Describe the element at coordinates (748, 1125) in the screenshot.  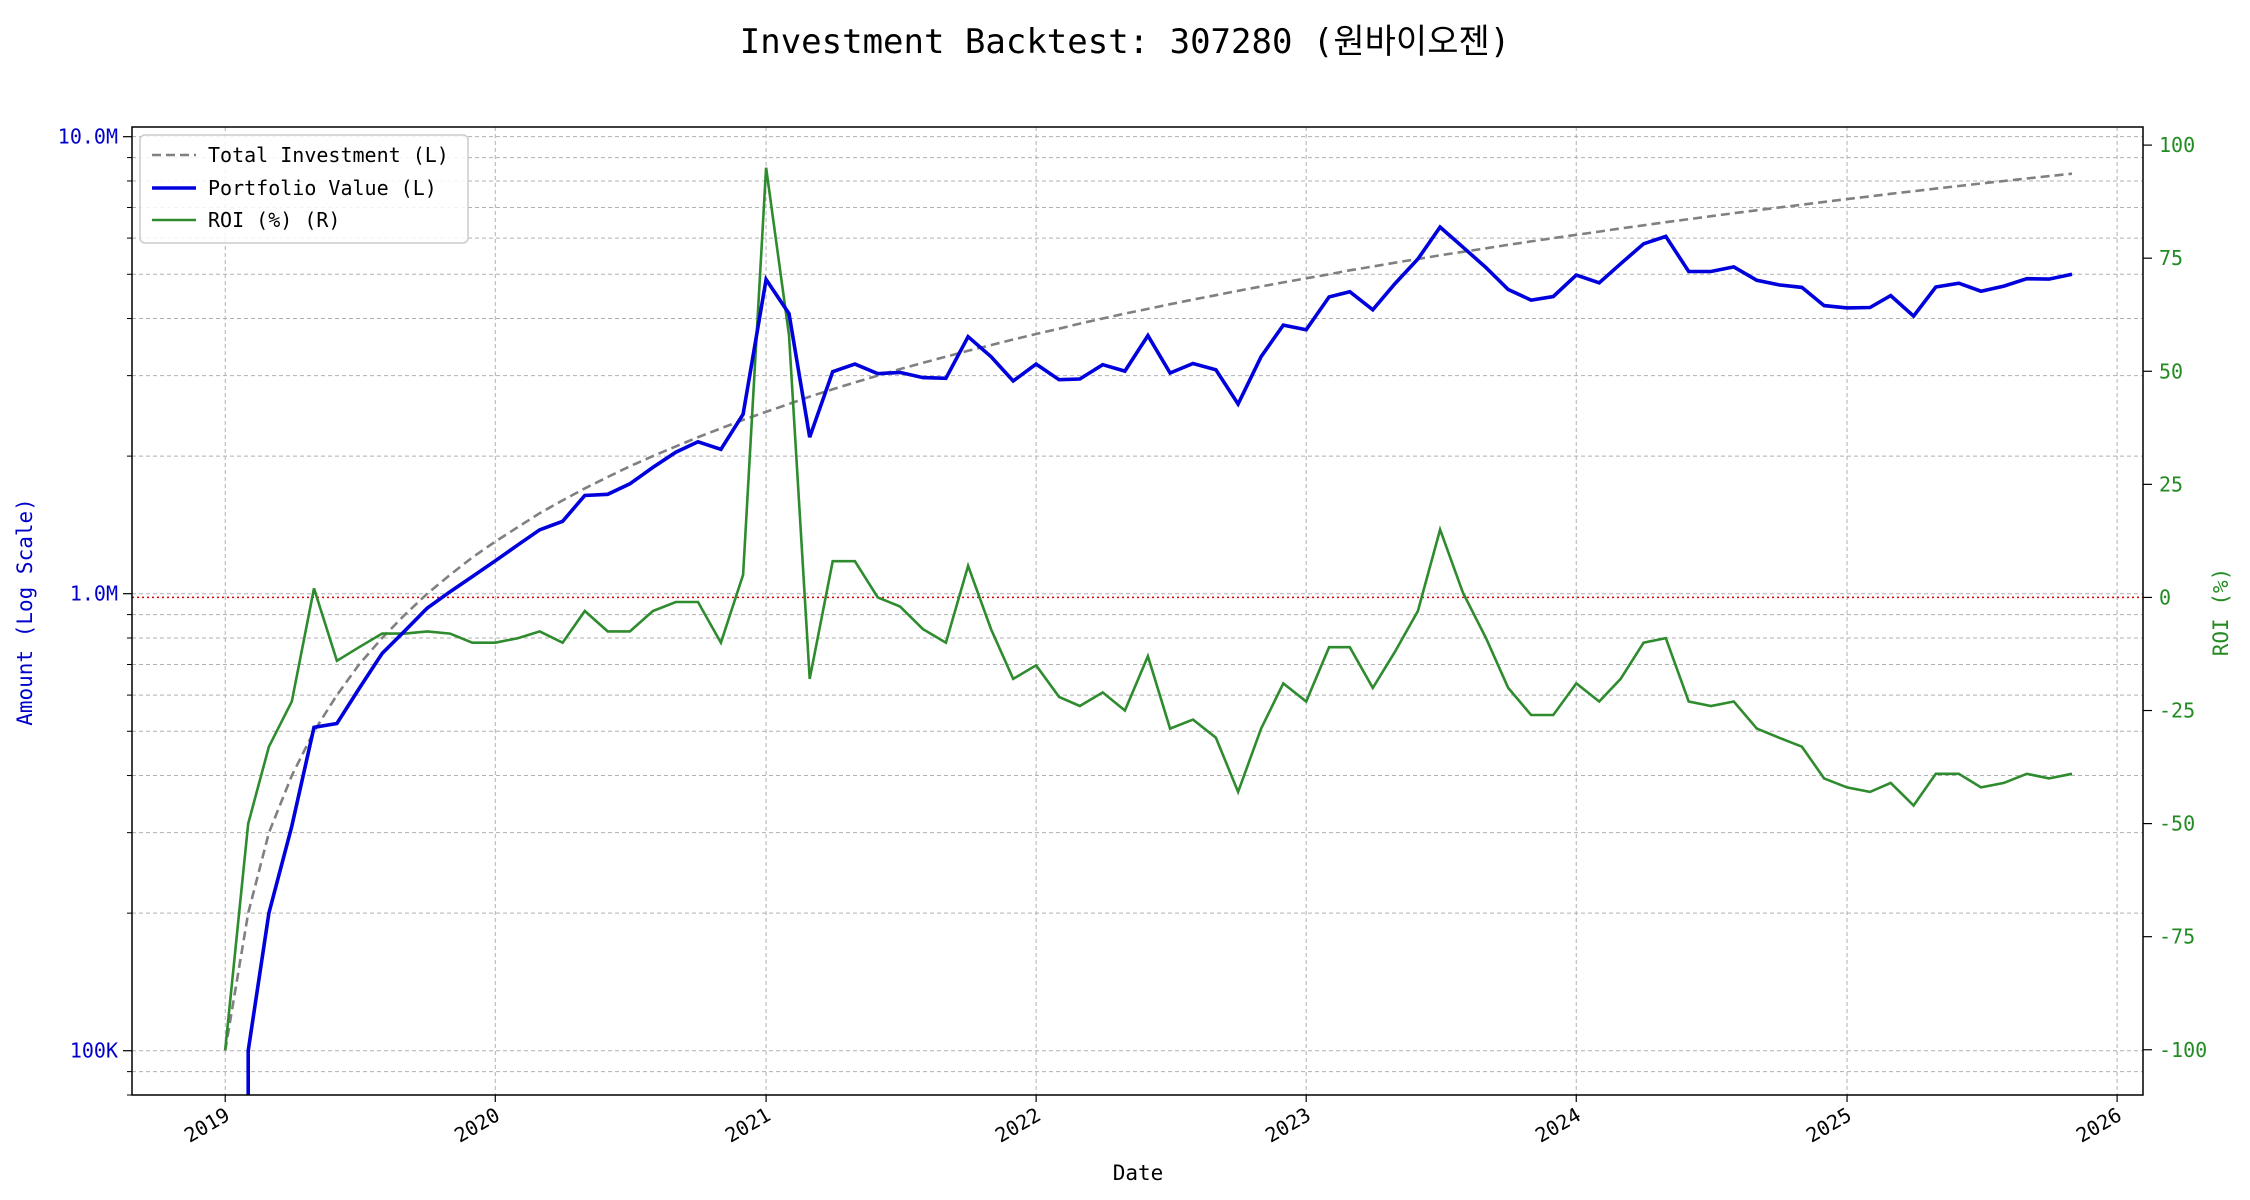
I see `x-tick-label: 2021` at that location.